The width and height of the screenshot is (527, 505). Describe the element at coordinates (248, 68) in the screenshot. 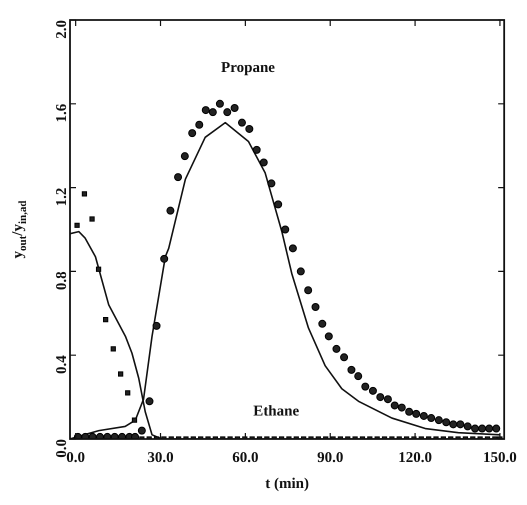

I see `annotation: Propane` at that location.